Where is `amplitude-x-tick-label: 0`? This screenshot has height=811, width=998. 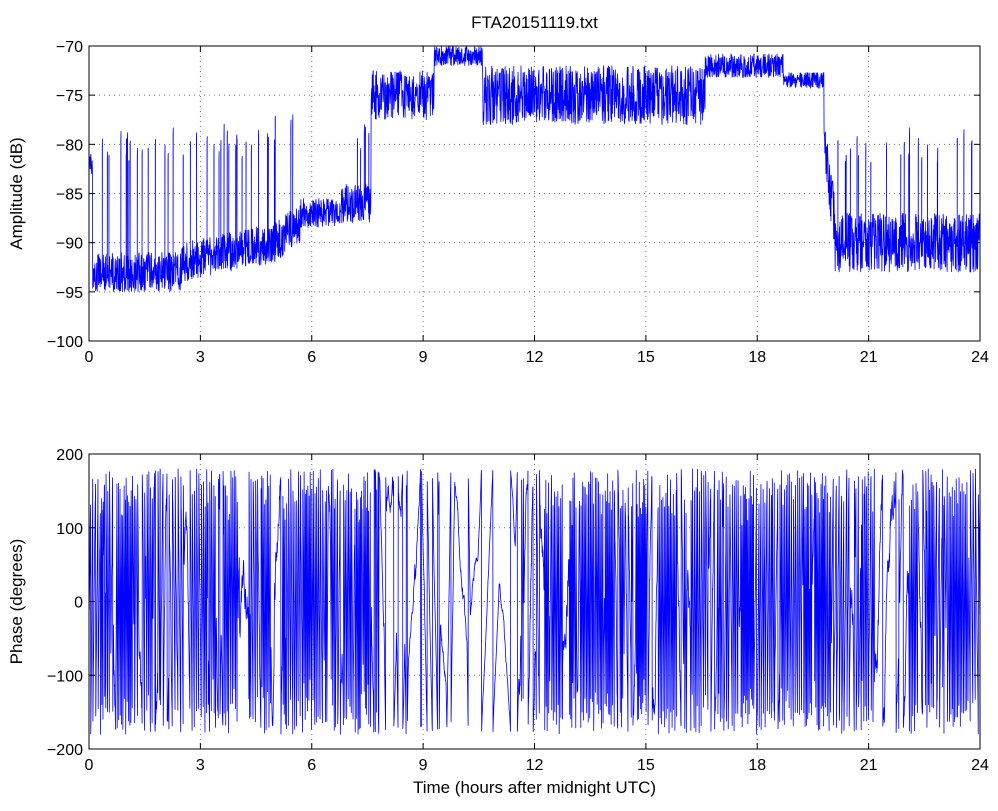 amplitude-x-tick-label: 0 is located at coordinates (89, 357).